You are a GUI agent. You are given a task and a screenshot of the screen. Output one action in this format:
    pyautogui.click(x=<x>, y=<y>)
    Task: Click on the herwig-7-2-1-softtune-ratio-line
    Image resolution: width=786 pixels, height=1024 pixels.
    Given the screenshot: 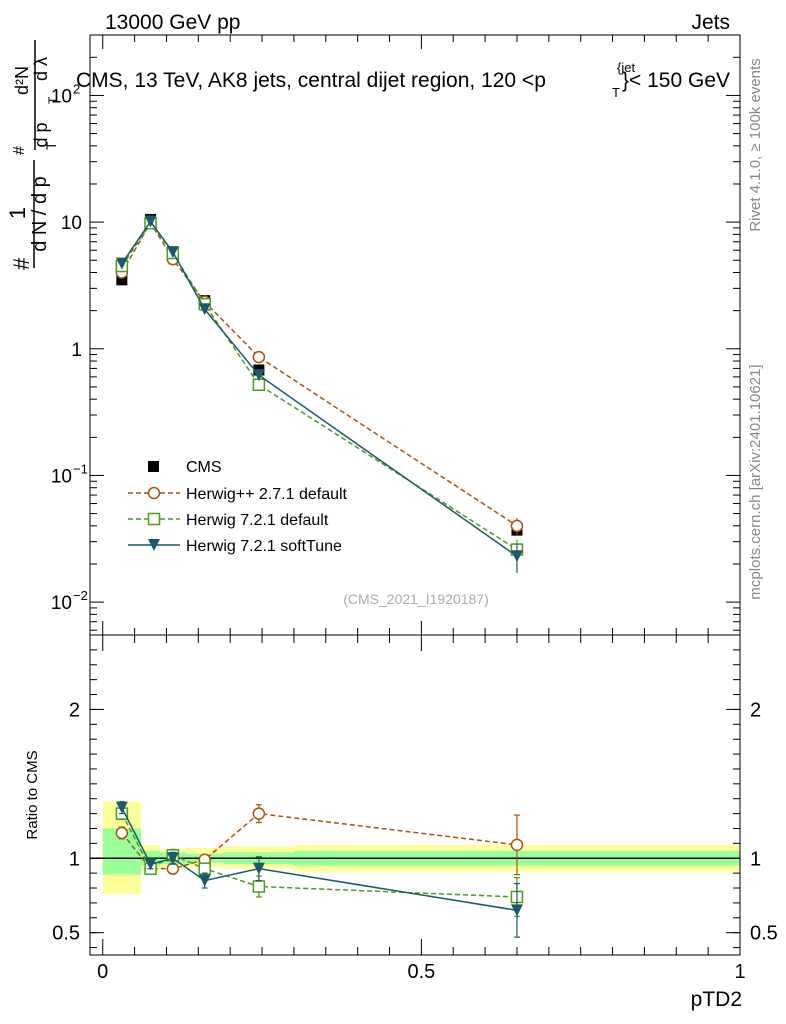 What is the action you would take?
    pyautogui.click(x=319, y=859)
    